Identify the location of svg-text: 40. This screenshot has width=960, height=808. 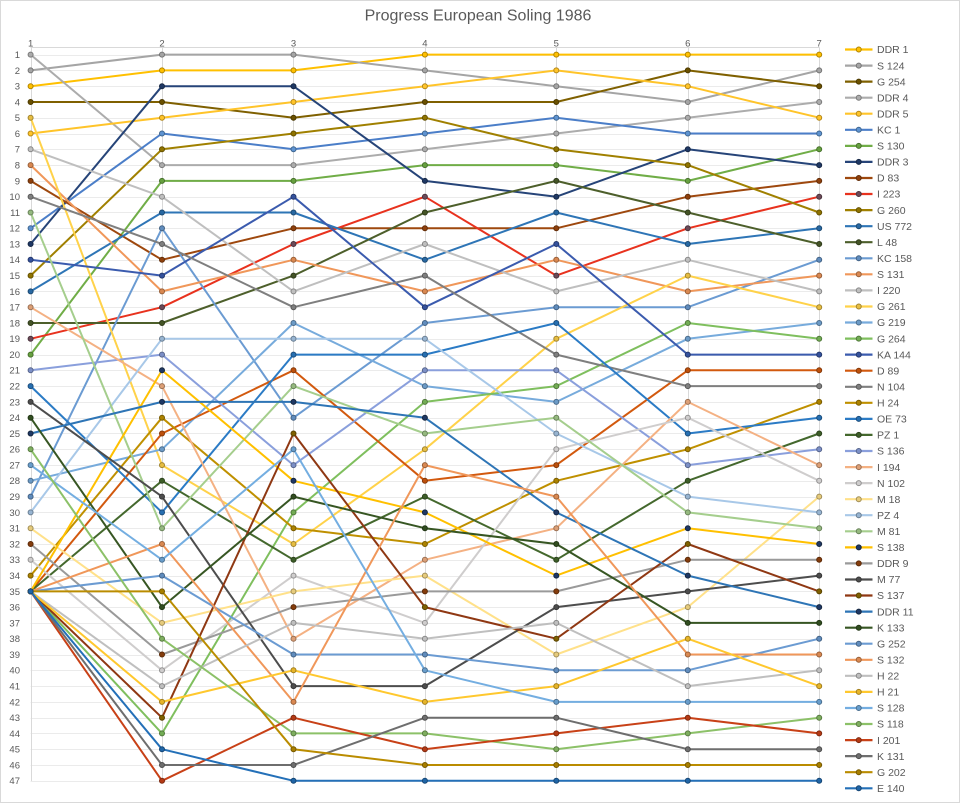
(14, 671).